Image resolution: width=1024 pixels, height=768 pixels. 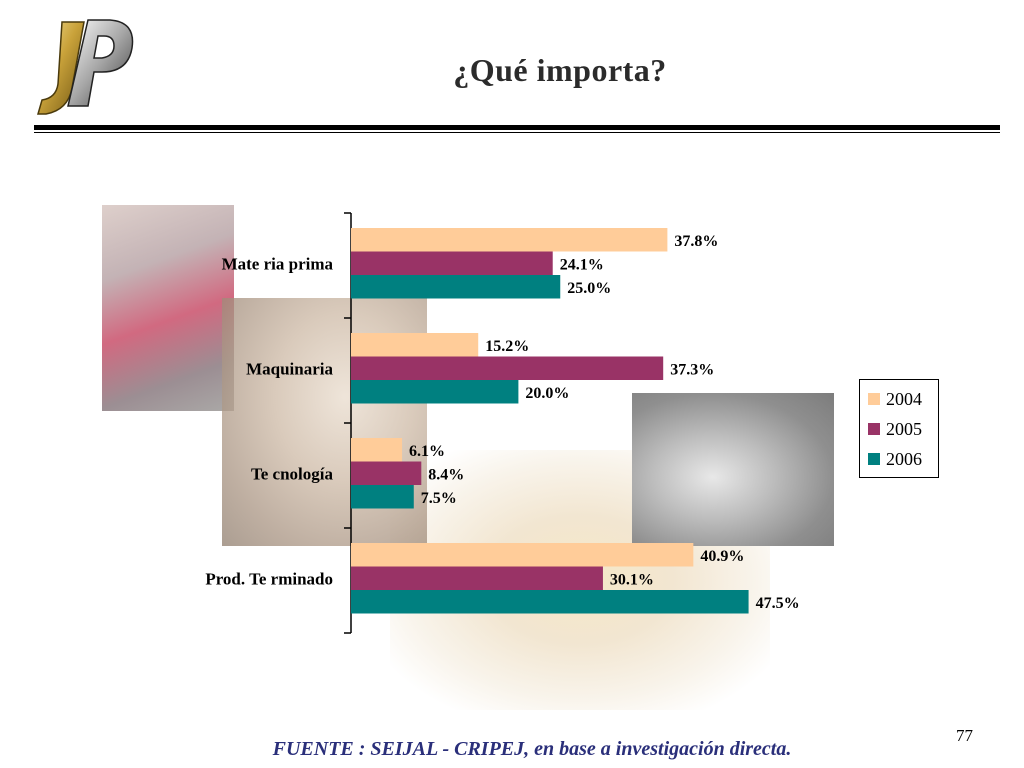 What do you see at coordinates (560, 70) in the screenshot?
I see `slide-title: ¿Qué importa?` at bounding box center [560, 70].